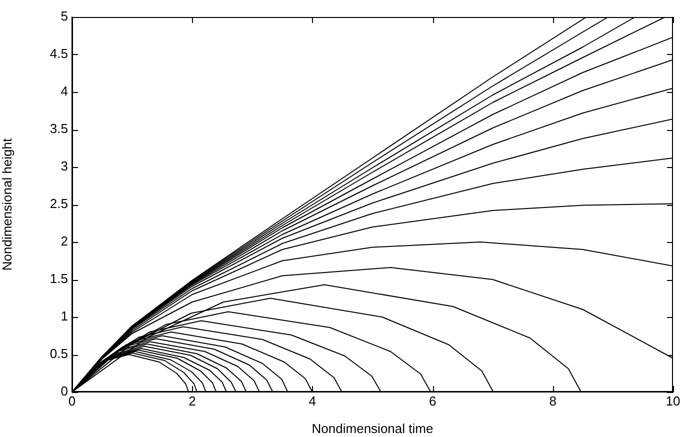  I want to click on x-tick-label: 2, so click(192, 400).